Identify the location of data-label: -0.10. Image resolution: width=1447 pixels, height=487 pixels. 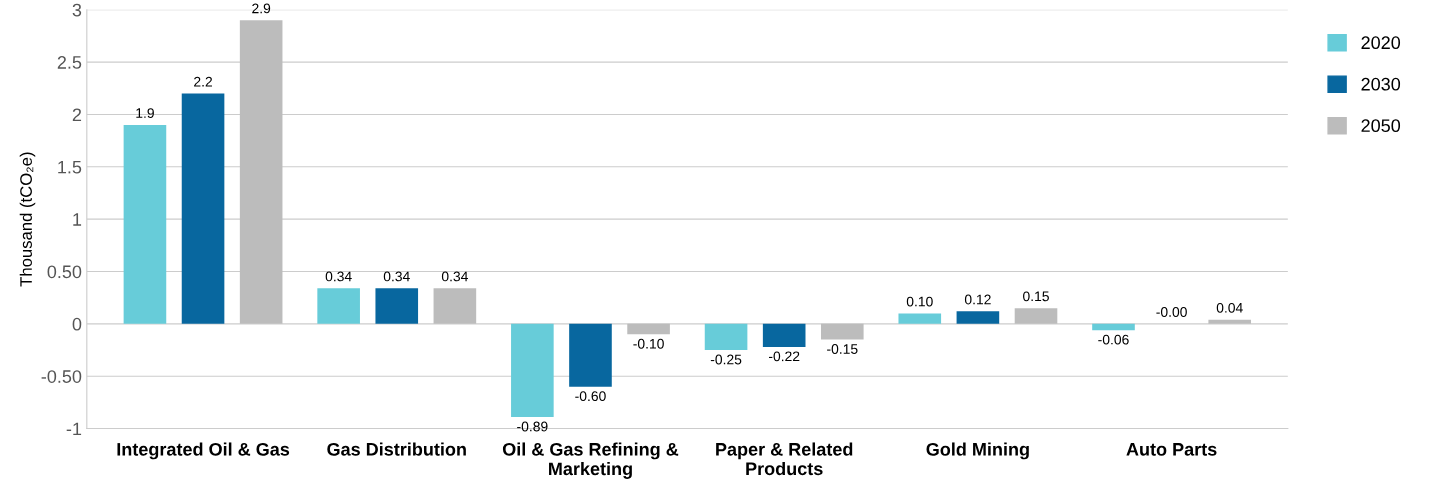
(648, 343).